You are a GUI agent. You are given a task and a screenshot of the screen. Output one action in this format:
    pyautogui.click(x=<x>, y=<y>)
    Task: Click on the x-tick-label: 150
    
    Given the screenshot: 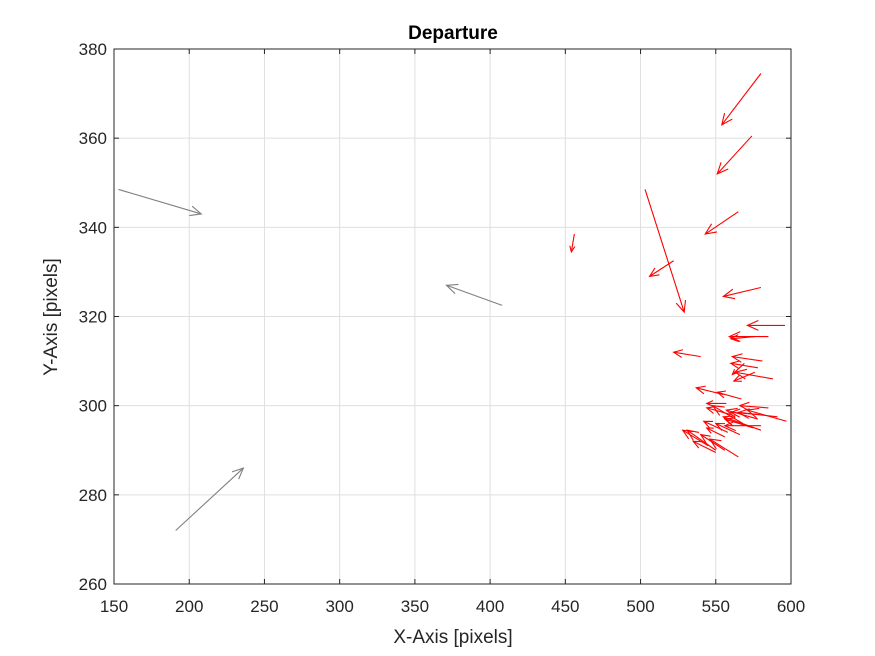 What is the action you would take?
    pyautogui.click(x=114, y=606)
    